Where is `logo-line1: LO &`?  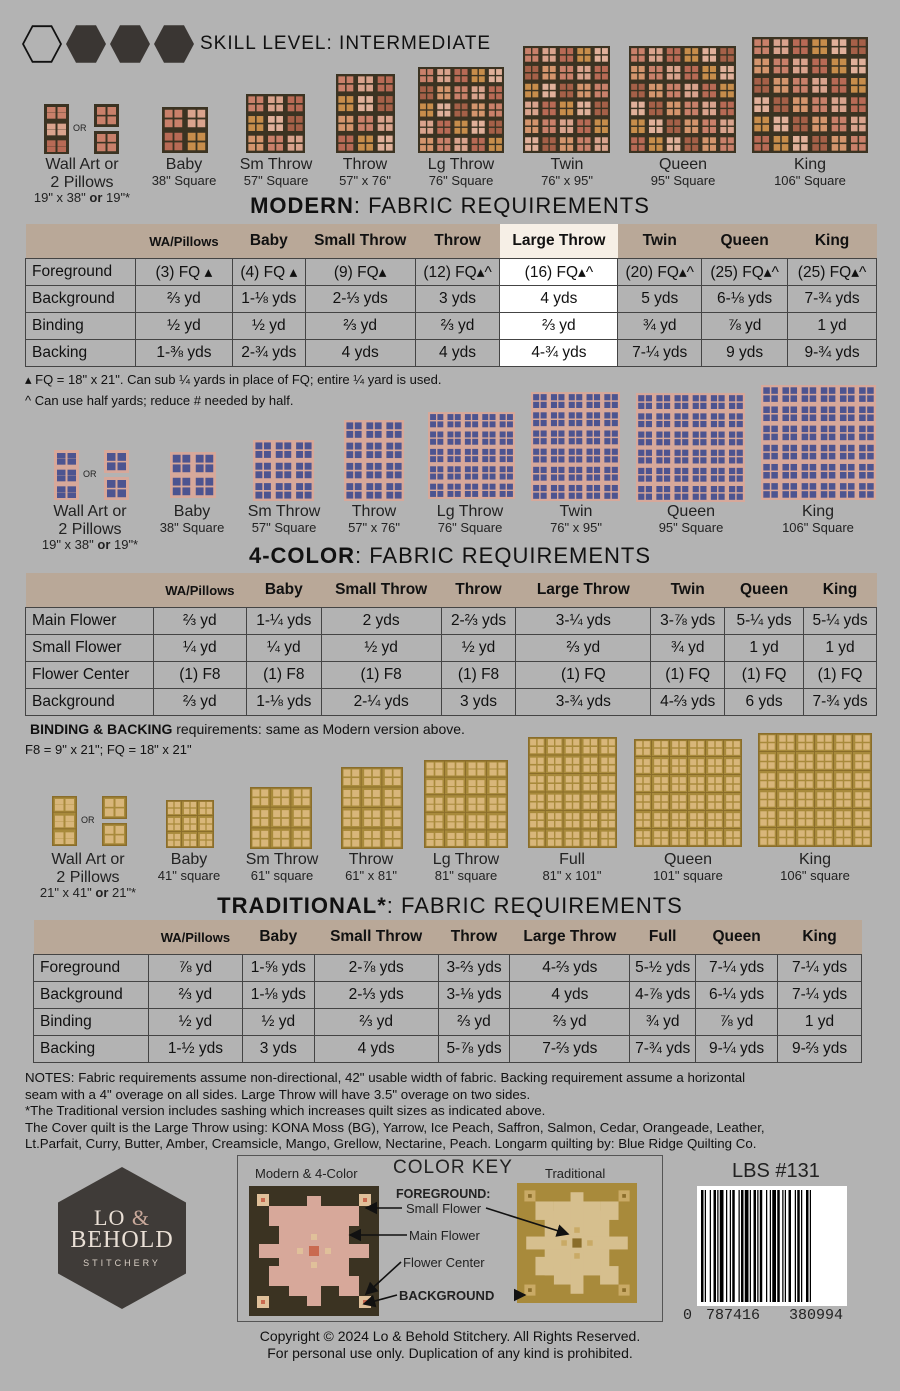
logo-line1: LO & is located at coordinates (122, 1217).